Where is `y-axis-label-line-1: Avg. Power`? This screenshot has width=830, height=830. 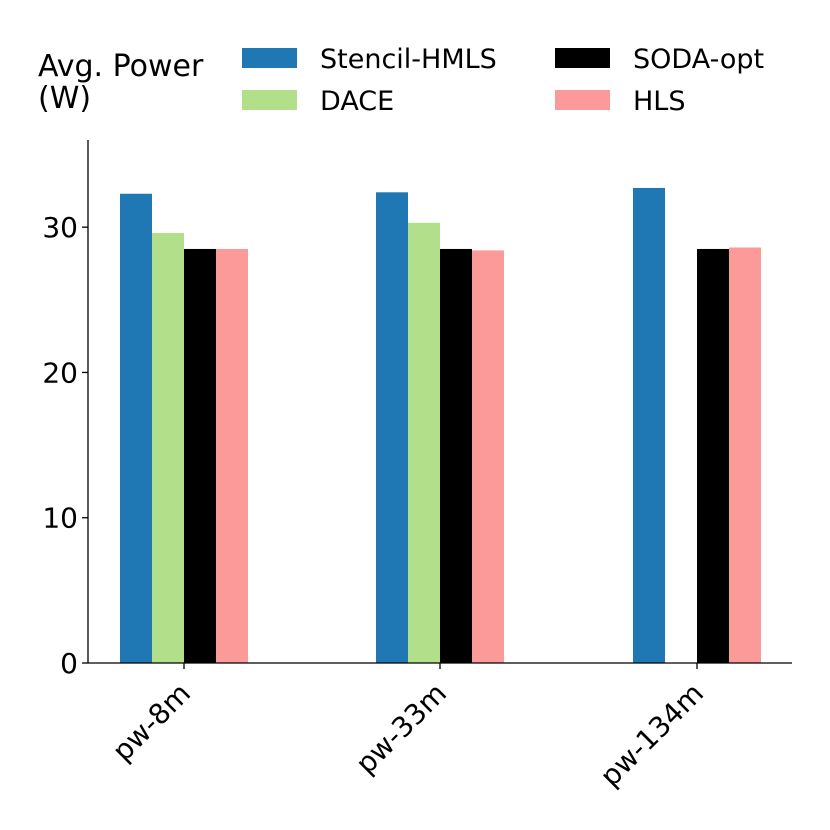
y-axis-label-line-1: Avg. Power is located at coordinates (121, 66).